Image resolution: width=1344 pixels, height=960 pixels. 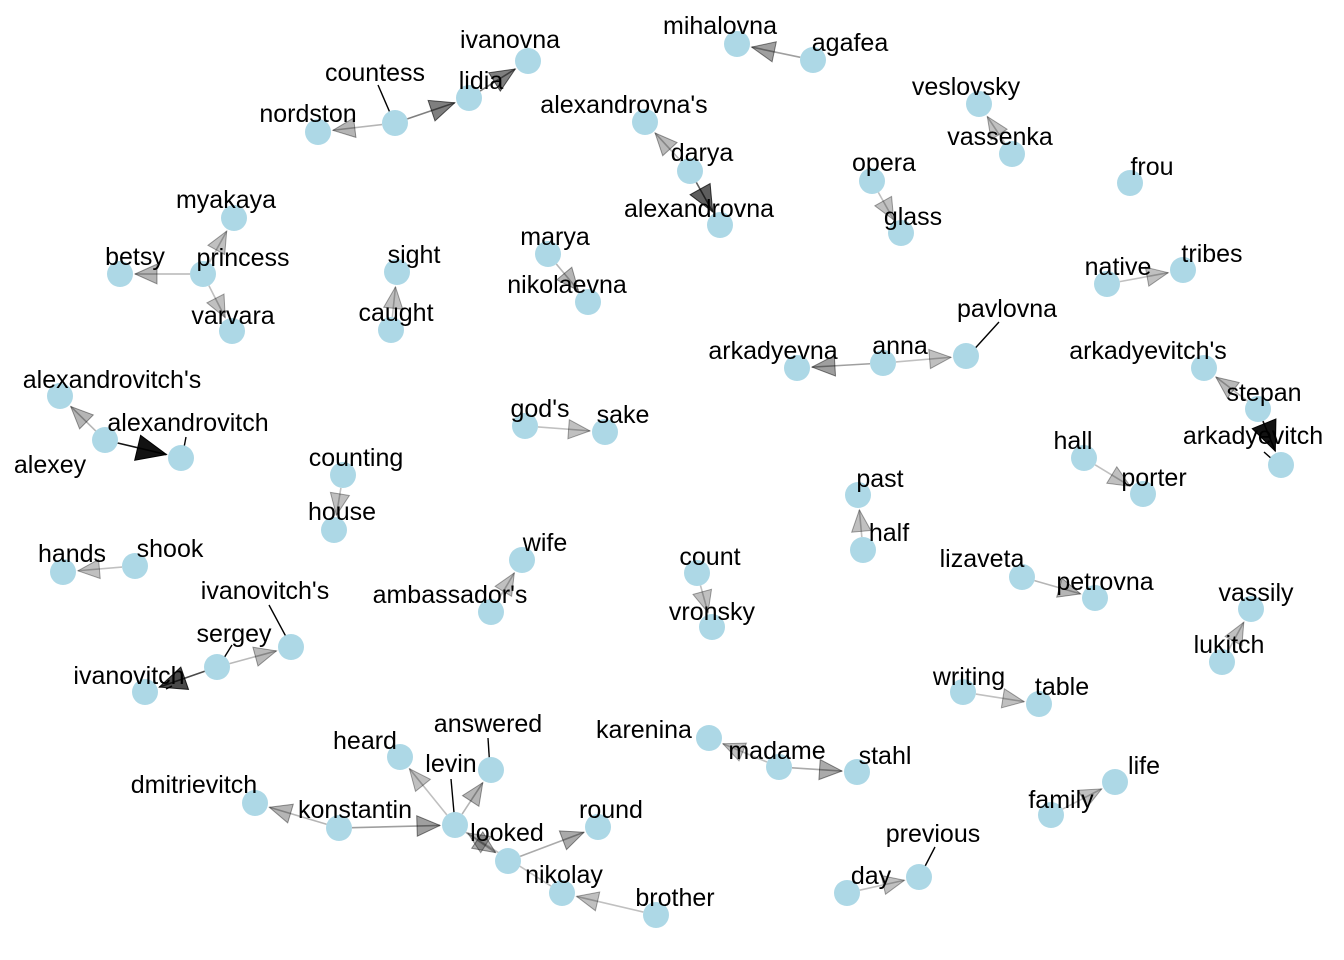 What do you see at coordinates (1263, 393) in the screenshot?
I see `node-label-stepan: stepan` at bounding box center [1263, 393].